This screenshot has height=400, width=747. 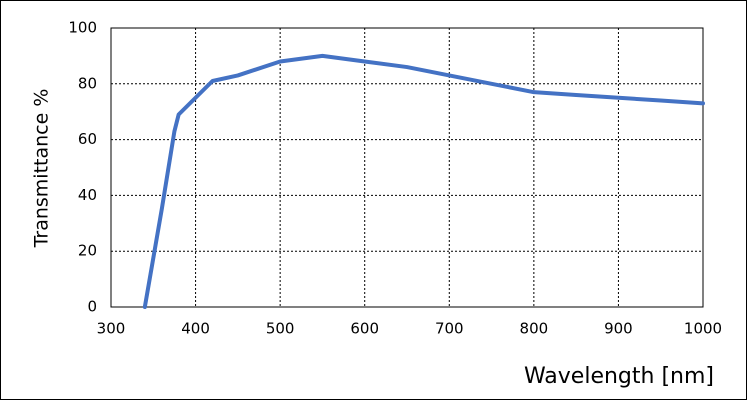 I want to click on x-axis-label: Wavelength [nm], so click(x=619, y=376).